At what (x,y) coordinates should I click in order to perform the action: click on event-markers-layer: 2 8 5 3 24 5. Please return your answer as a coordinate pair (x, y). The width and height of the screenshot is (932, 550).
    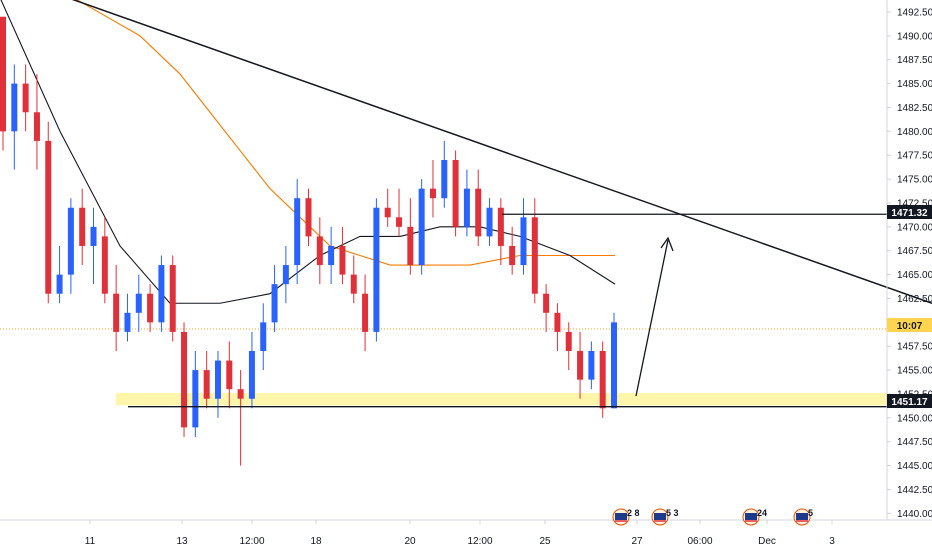
    Looking at the image, I should click on (712, 517).